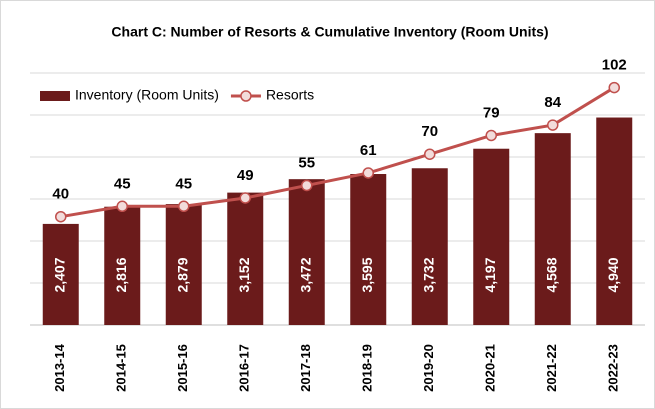 The height and width of the screenshot is (409, 655). I want to click on x-tick-label: 2019-20, so click(428, 368).